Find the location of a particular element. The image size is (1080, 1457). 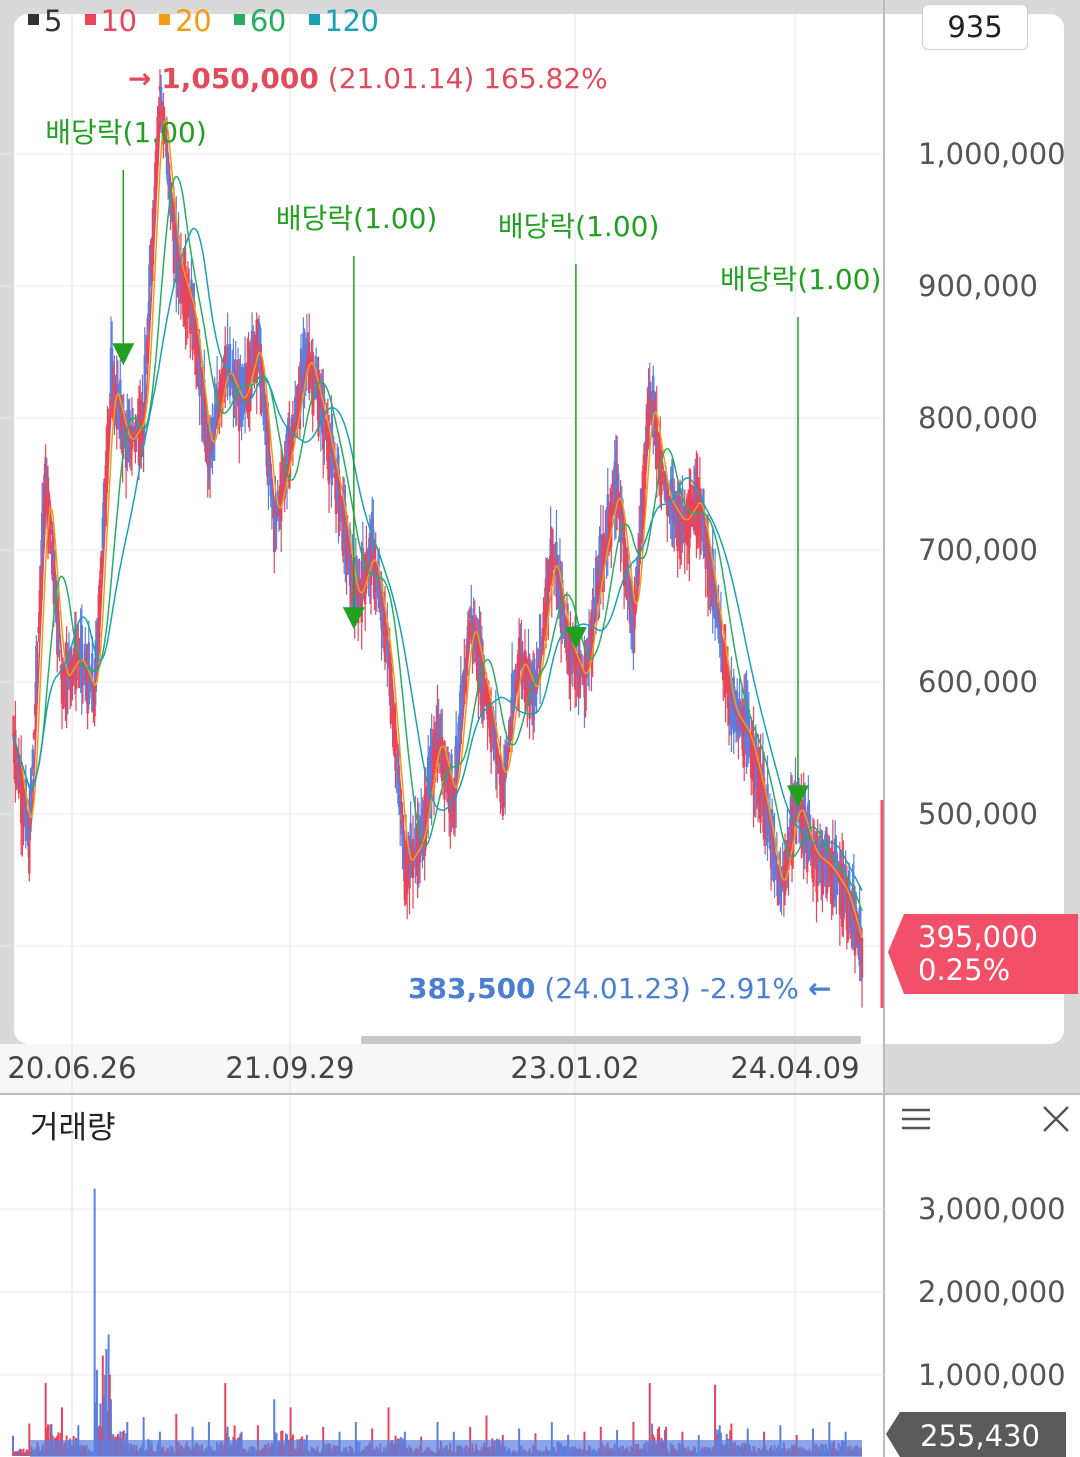

close-icon is located at coordinates (1056, 1119).